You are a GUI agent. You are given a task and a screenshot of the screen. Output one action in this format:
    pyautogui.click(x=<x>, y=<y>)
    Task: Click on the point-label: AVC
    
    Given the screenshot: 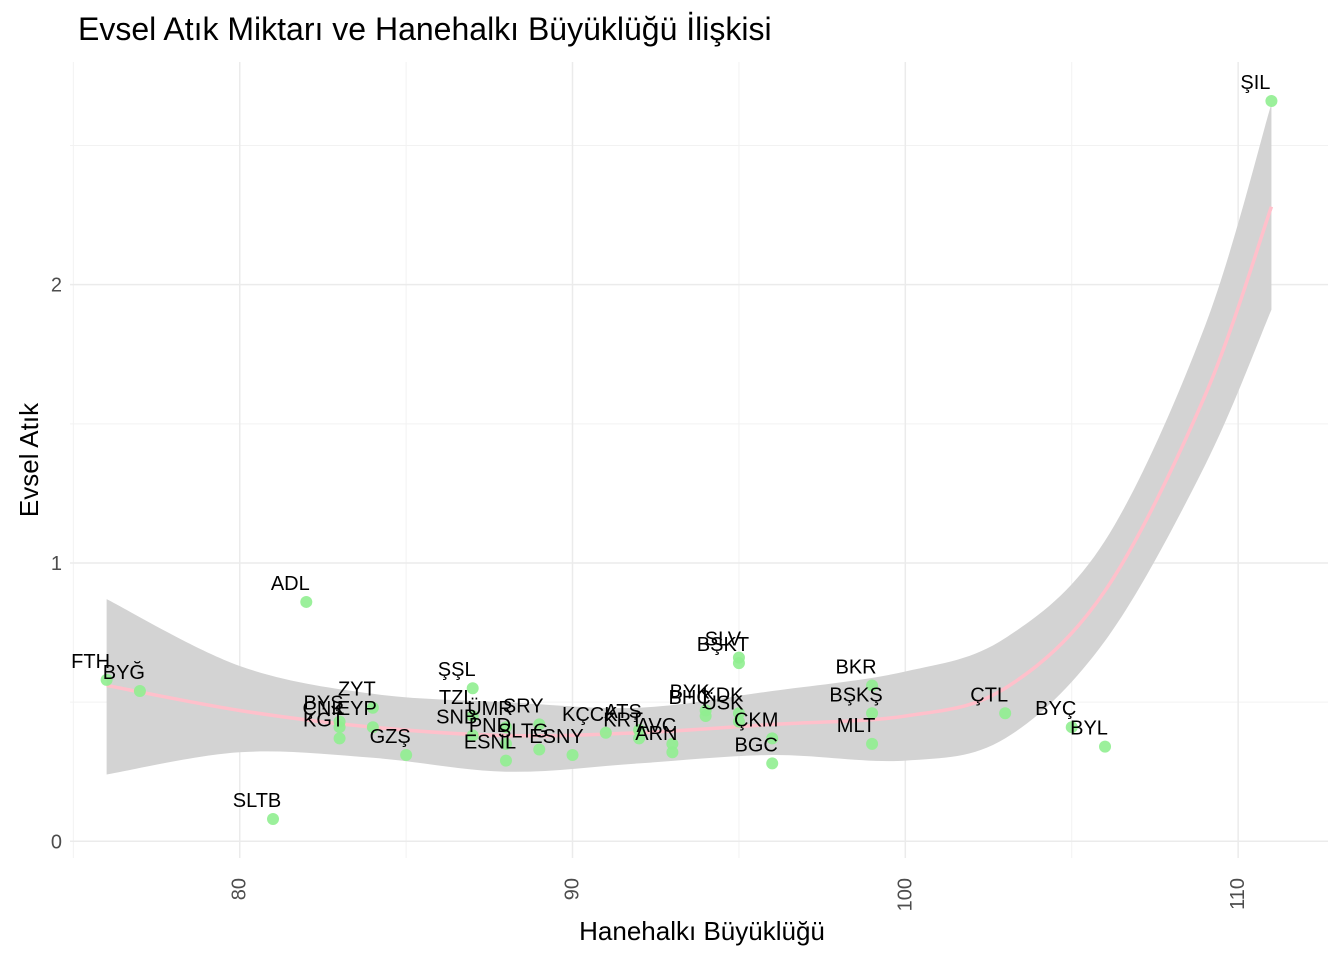 What is the action you would take?
    pyautogui.click(x=657, y=726)
    